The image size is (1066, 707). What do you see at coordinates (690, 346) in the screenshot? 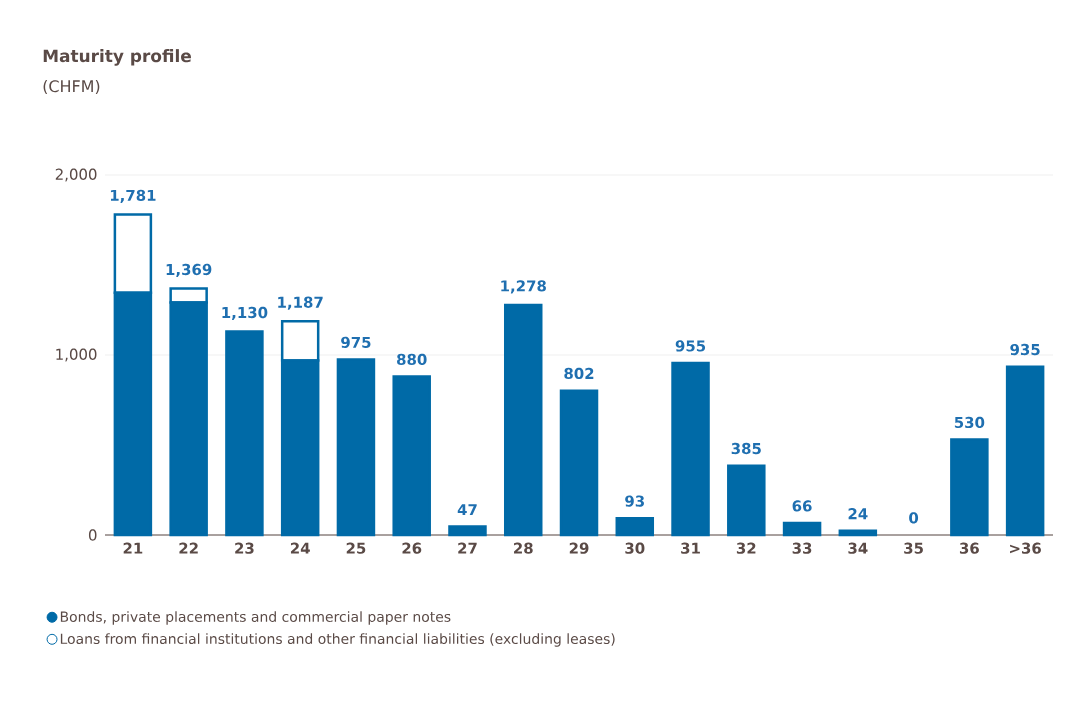
I see `total-label: 955` at bounding box center [690, 346].